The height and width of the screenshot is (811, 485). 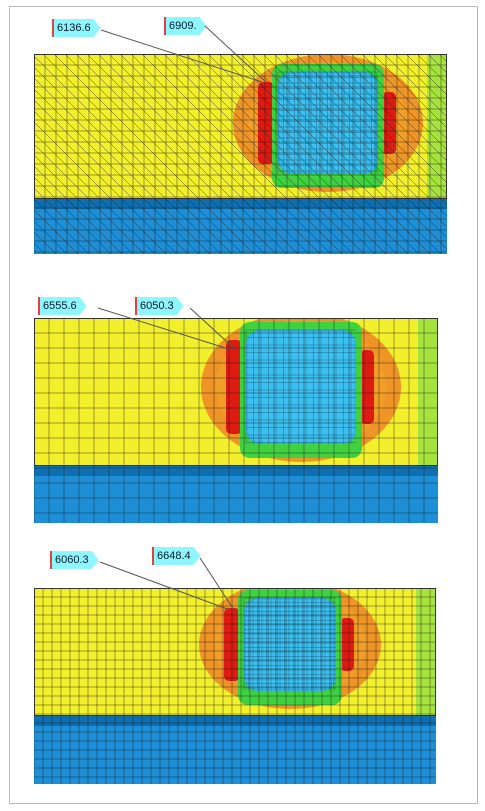 What do you see at coordinates (235, 652) in the screenshot?
I see `slab-outline` at bounding box center [235, 652].